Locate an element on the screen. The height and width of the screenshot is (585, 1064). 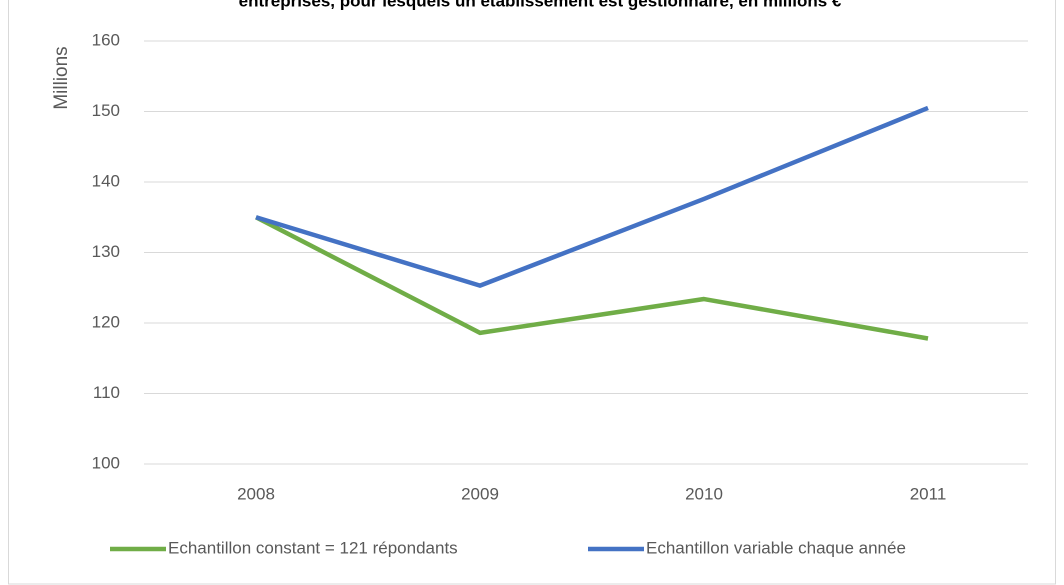
y-tick-label: 160 is located at coordinates (106, 39).